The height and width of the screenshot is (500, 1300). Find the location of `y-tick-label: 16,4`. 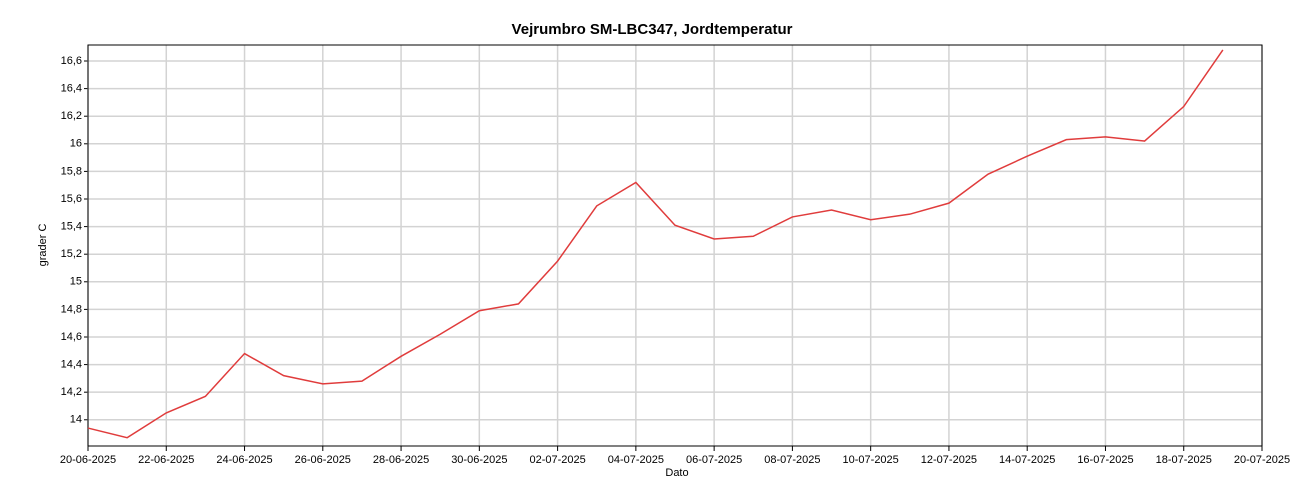

y-tick-label: 16,4 is located at coordinates (71, 89).